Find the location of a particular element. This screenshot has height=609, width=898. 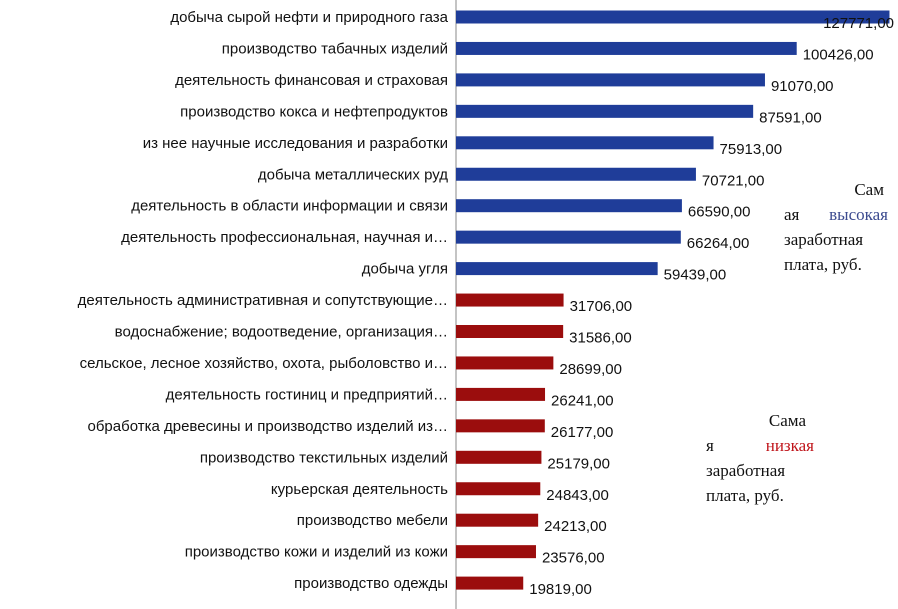

category-label: производство текстильных изделий is located at coordinates (324, 457).